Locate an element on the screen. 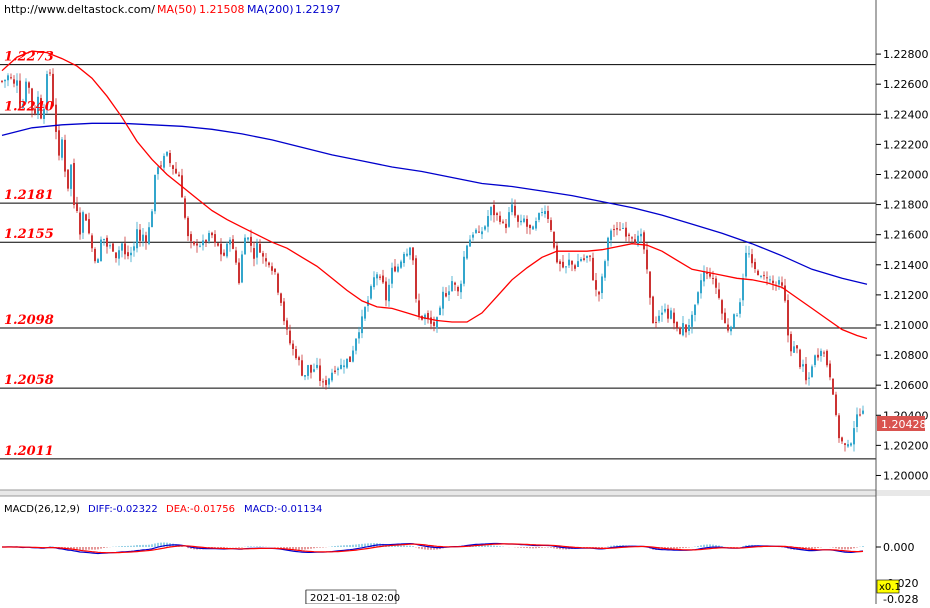 The height and width of the screenshot is (608, 930). ma50-value: 1.21508 is located at coordinates (222, 9).